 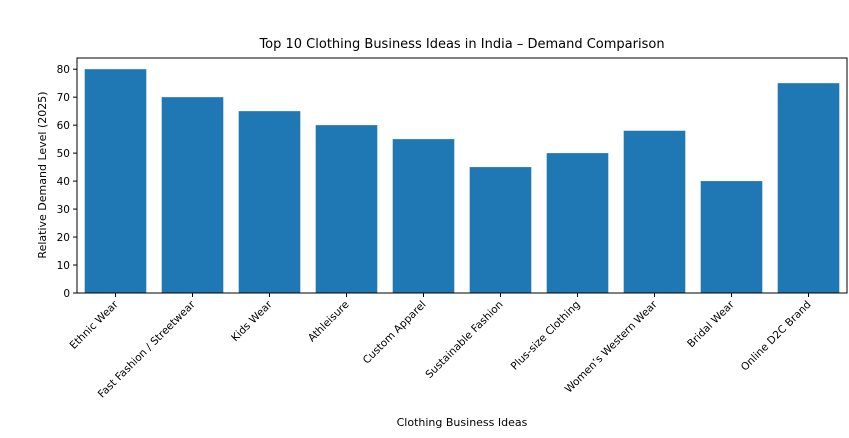 What do you see at coordinates (252, 321) in the screenshot?
I see `x-tick-label: Kids Wear` at bounding box center [252, 321].